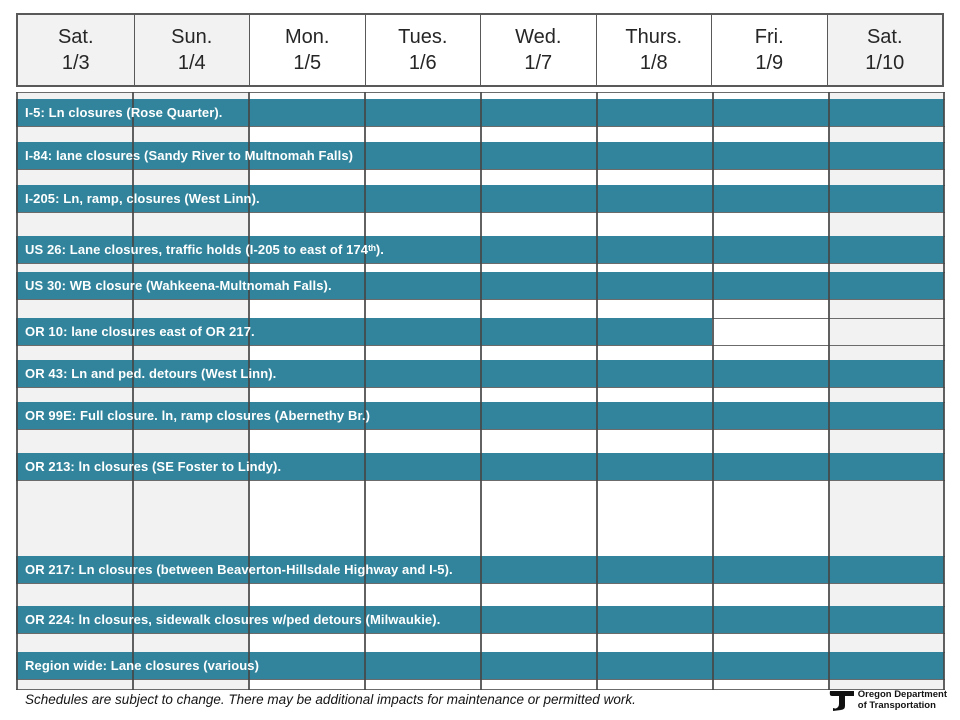  What do you see at coordinates (653, 63) in the screenshot?
I see `day-date: 1/8` at bounding box center [653, 63].